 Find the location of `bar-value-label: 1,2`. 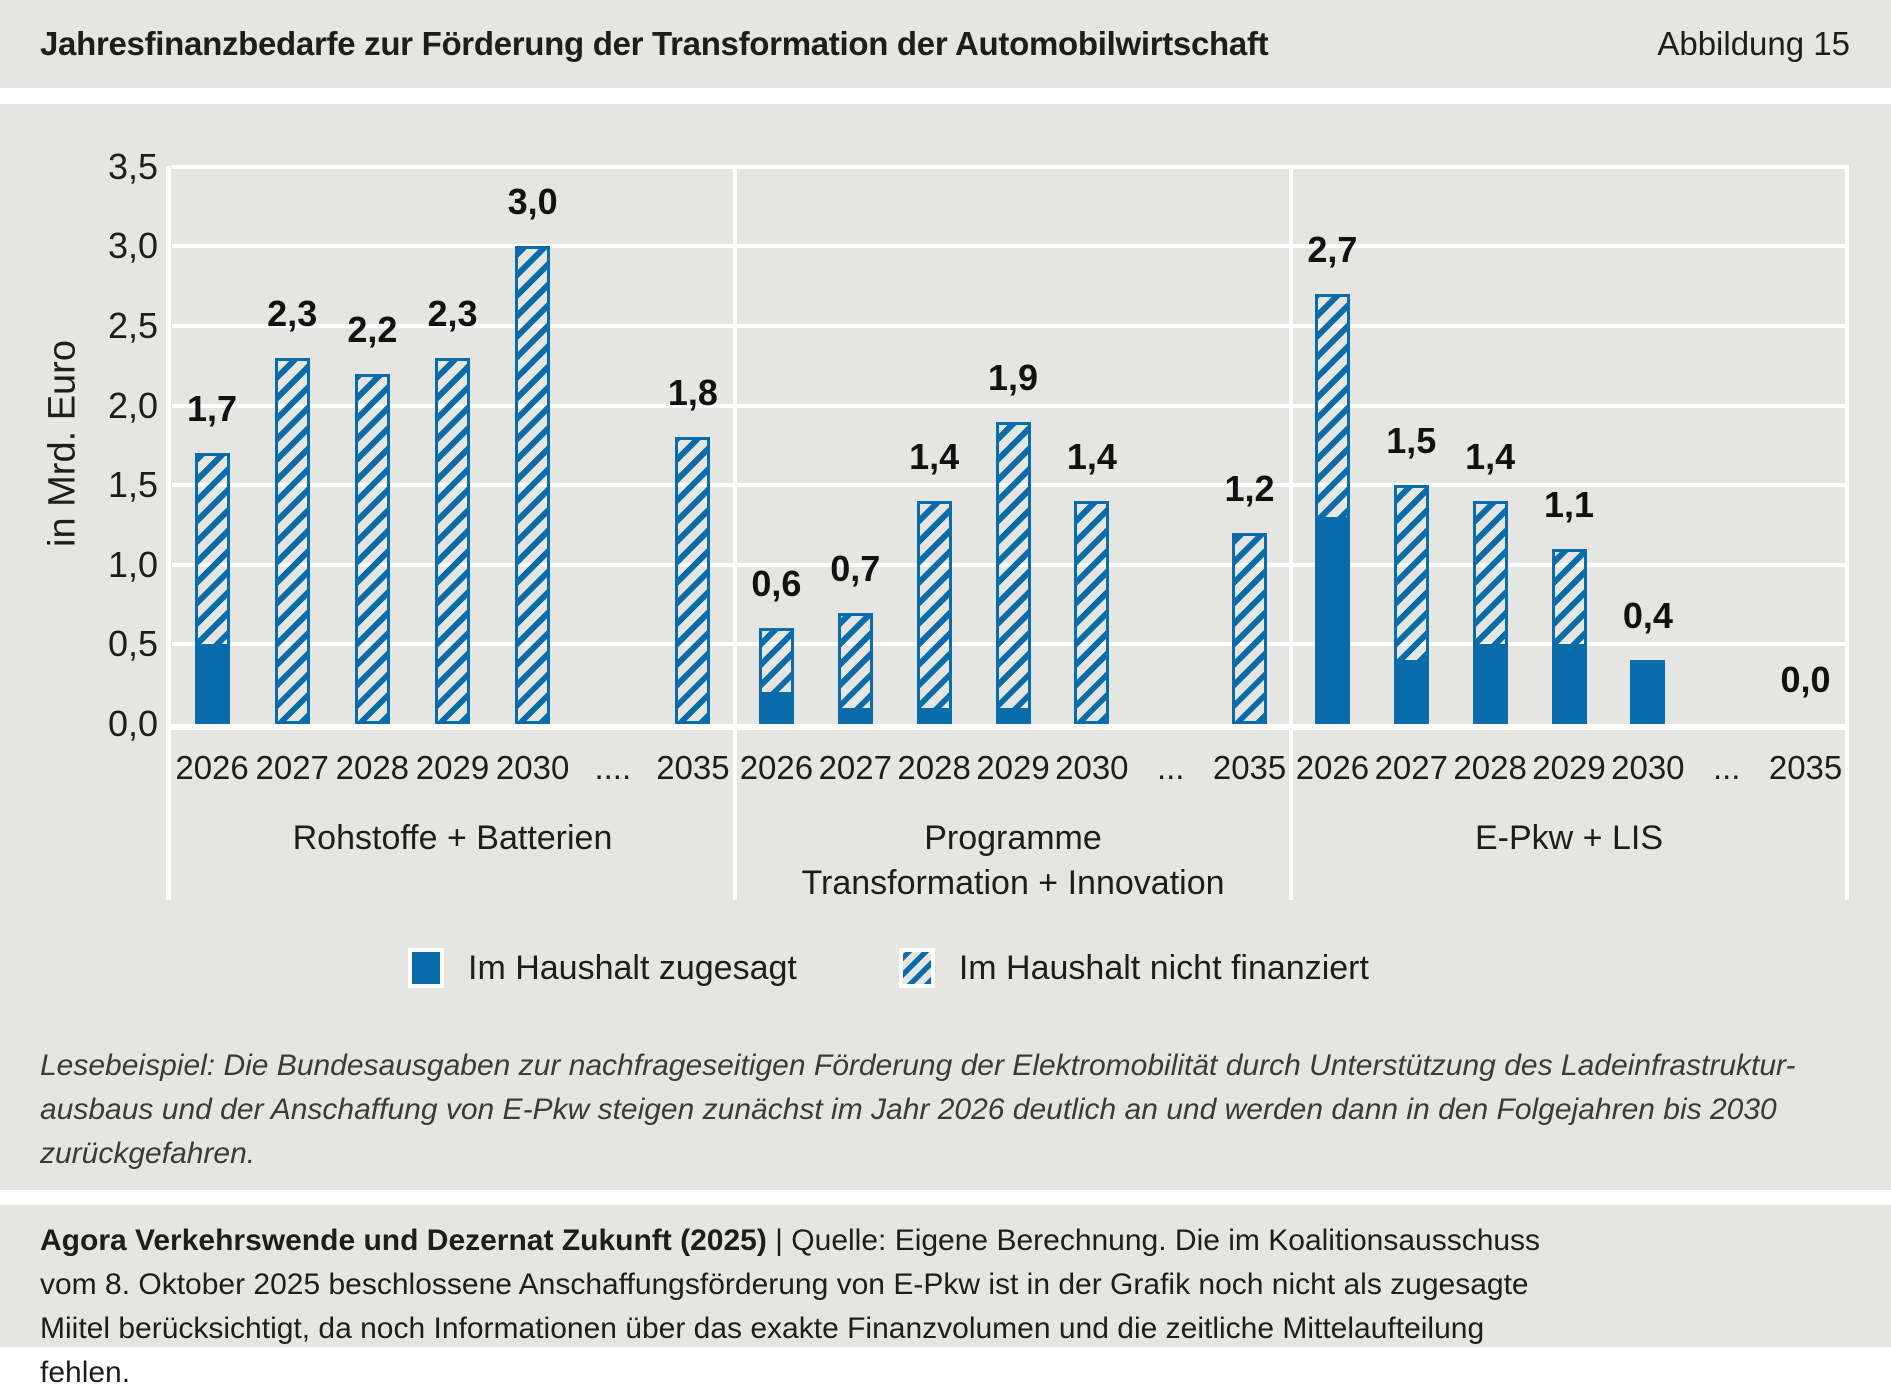

bar-value-label: 1,2 is located at coordinates (1249, 488).